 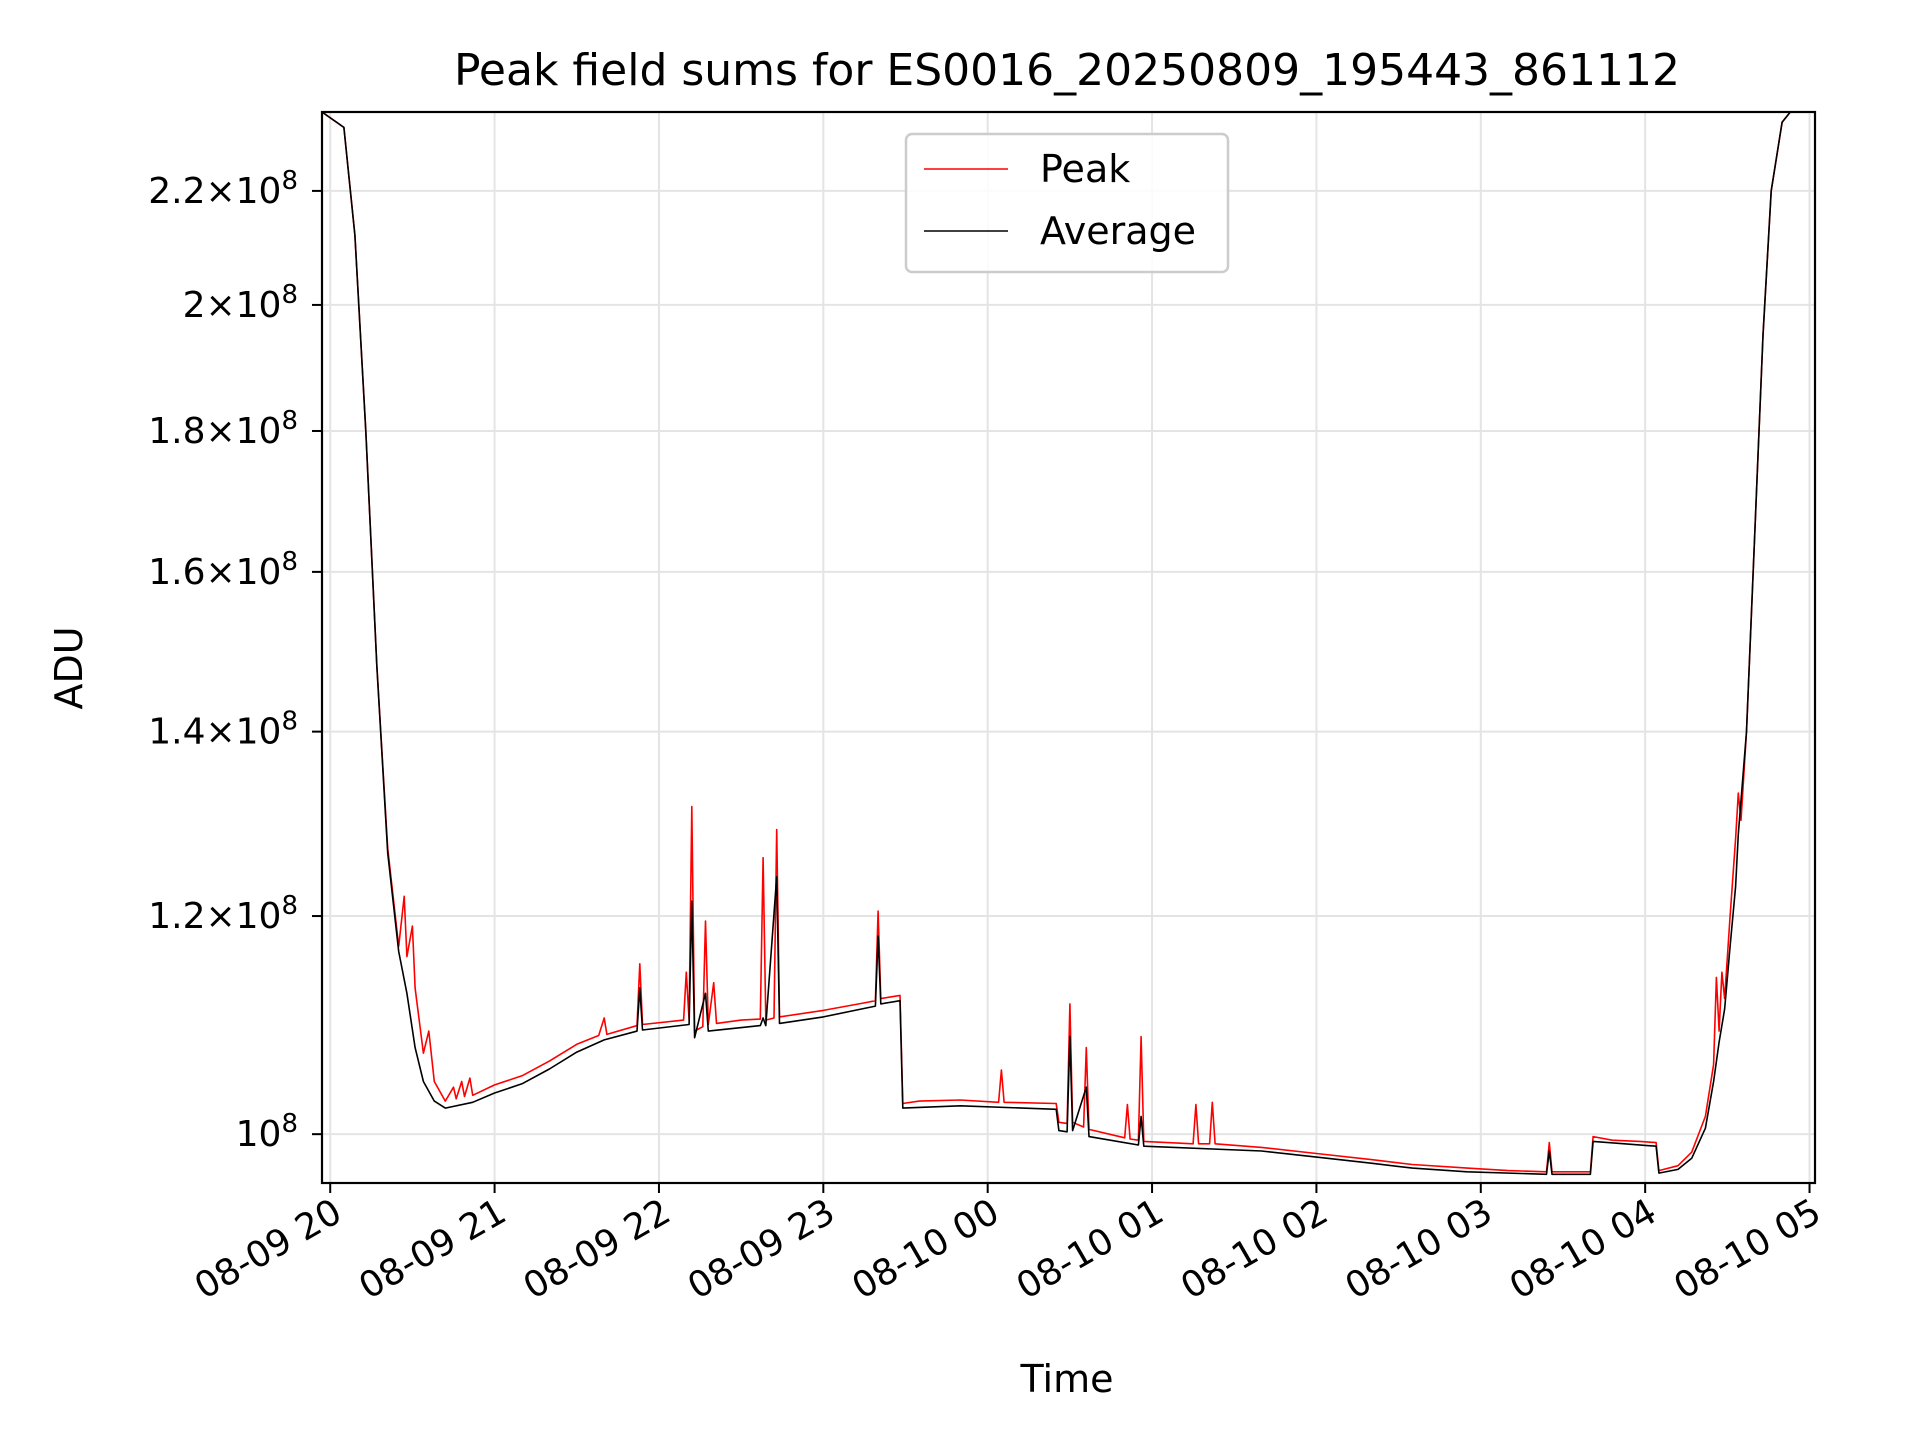 What do you see at coordinates (223, 429) in the screenshot?
I see `y-tick-label: 1.8×108` at bounding box center [223, 429].